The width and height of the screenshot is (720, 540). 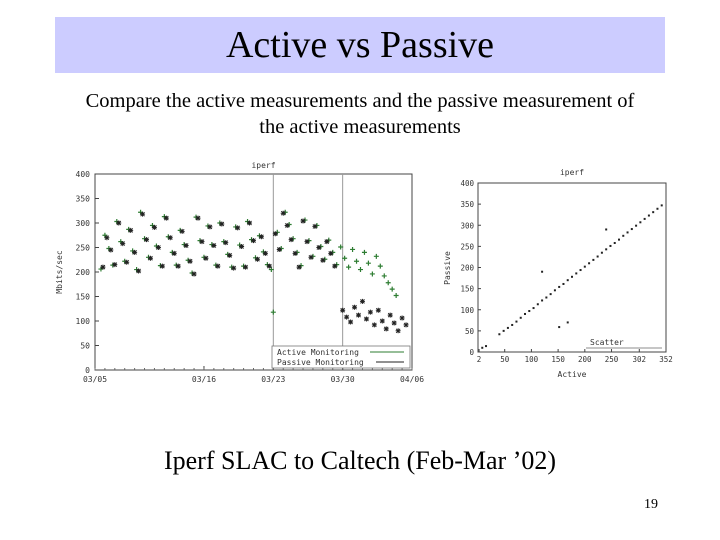 I want to click on y-tick-label: 350, so click(x=83, y=199).